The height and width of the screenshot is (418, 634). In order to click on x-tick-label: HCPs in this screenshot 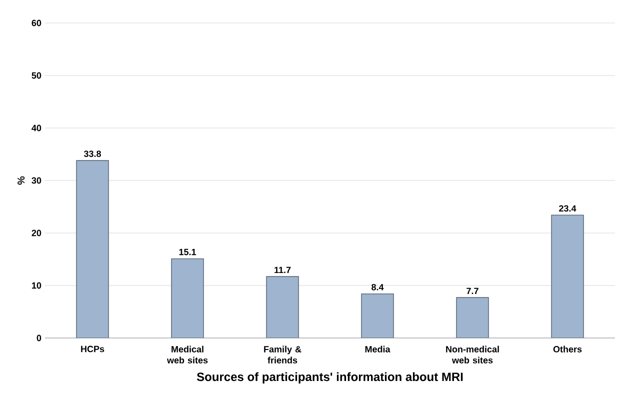, I will do `click(92, 349)`.